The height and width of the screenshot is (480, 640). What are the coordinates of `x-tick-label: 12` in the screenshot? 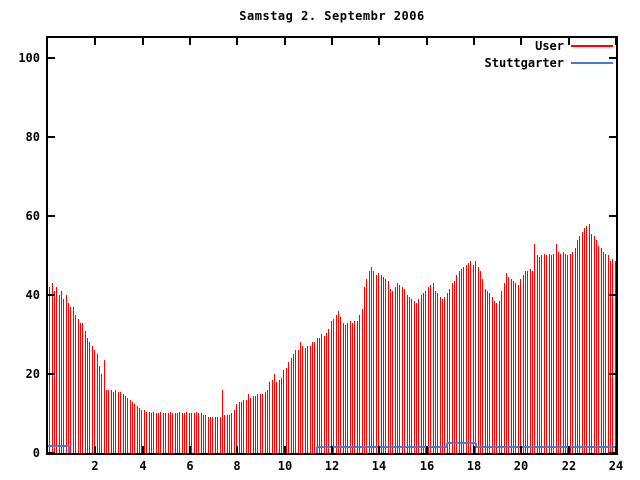 It's located at (332, 466).